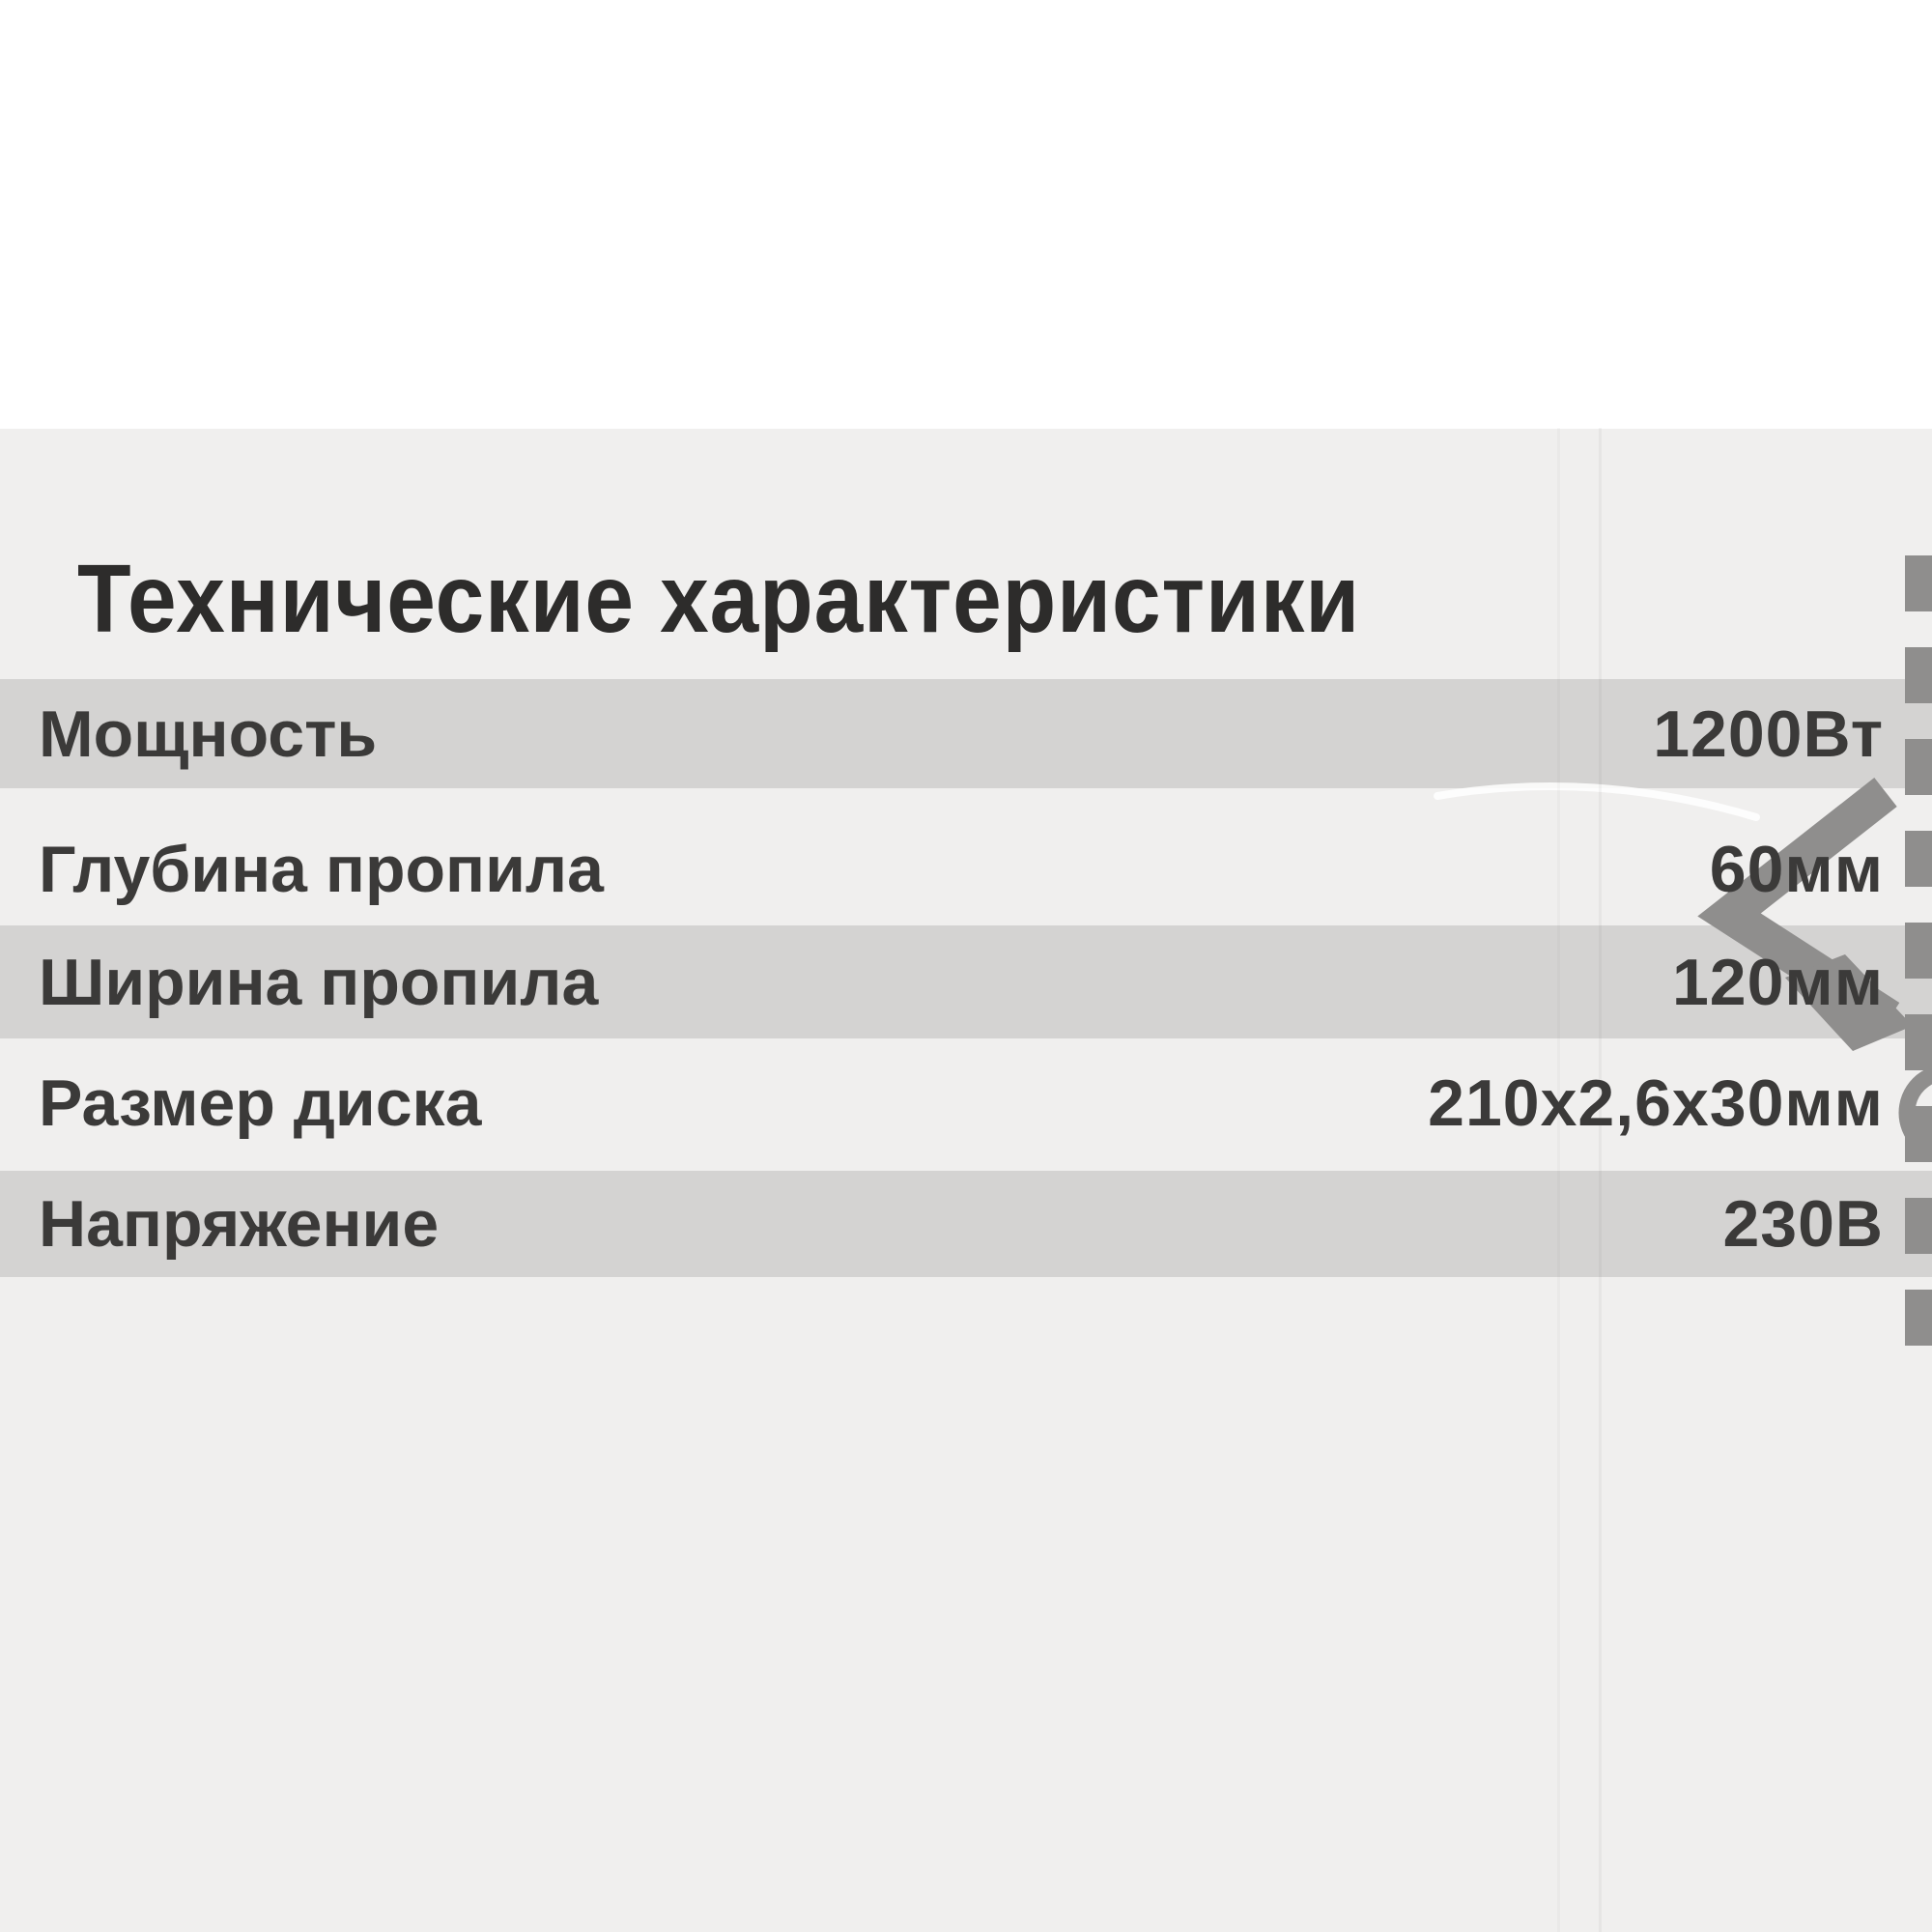 The width and height of the screenshot is (1932, 1932). I want to click on spec-label: Мощность, so click(208, 733).